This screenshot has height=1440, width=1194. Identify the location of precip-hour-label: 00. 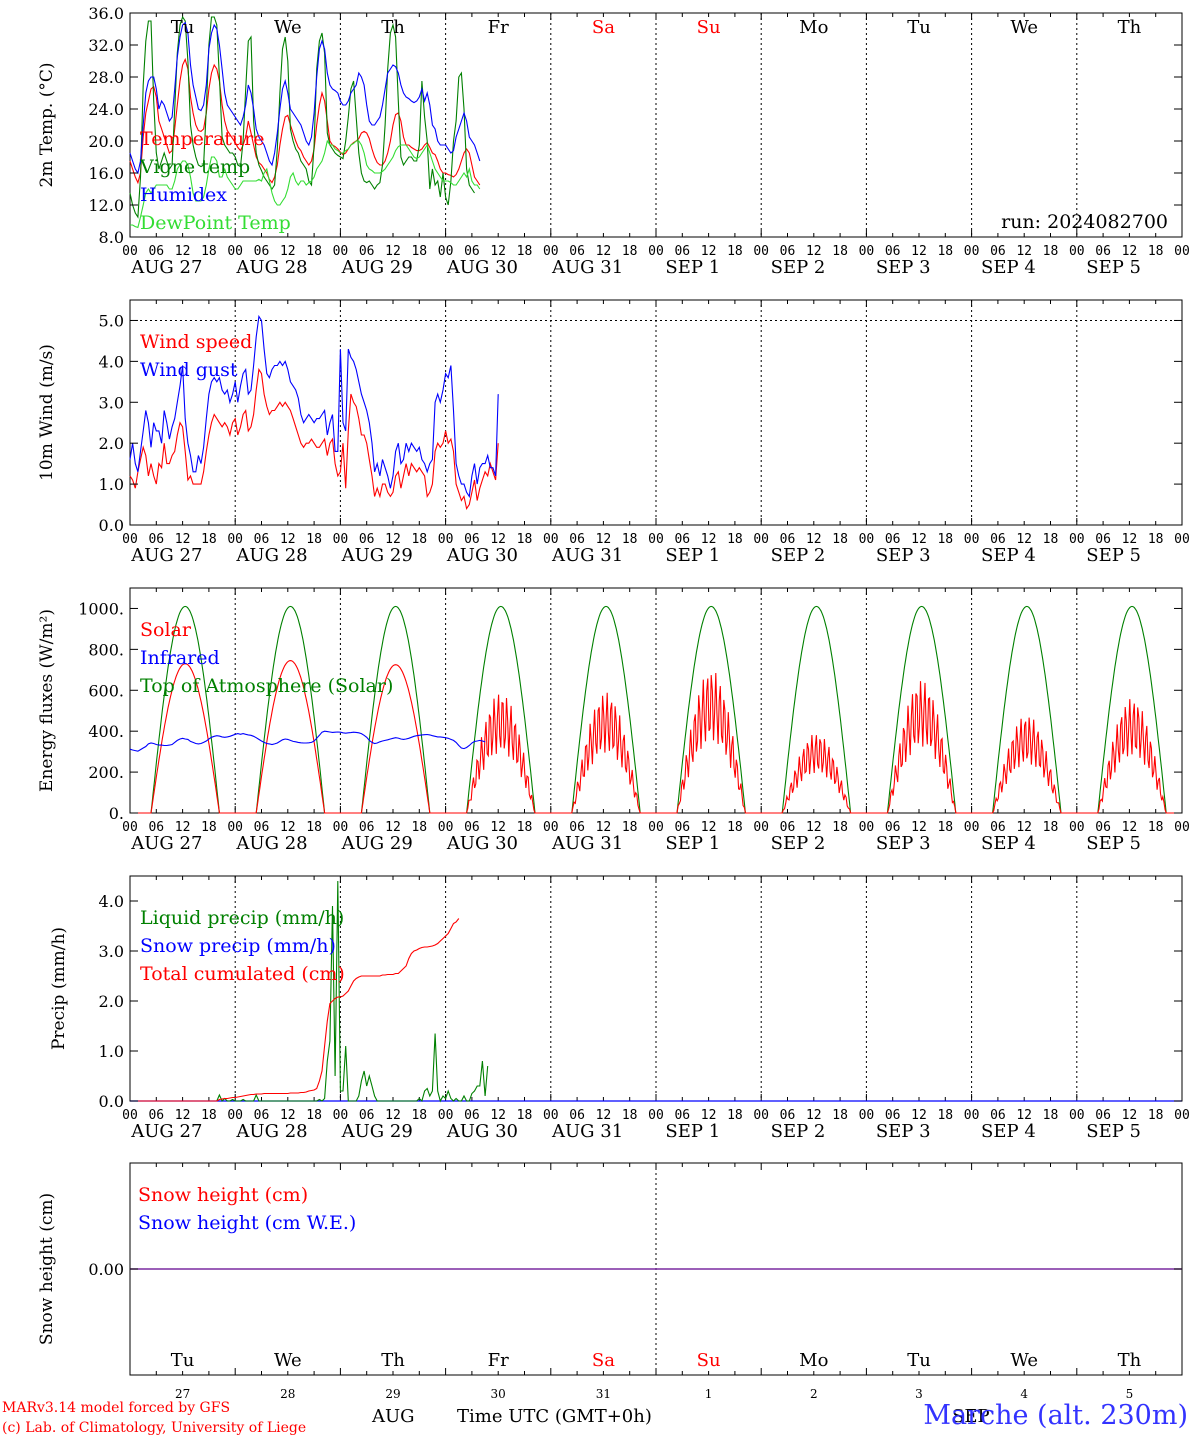
(761, 1115).